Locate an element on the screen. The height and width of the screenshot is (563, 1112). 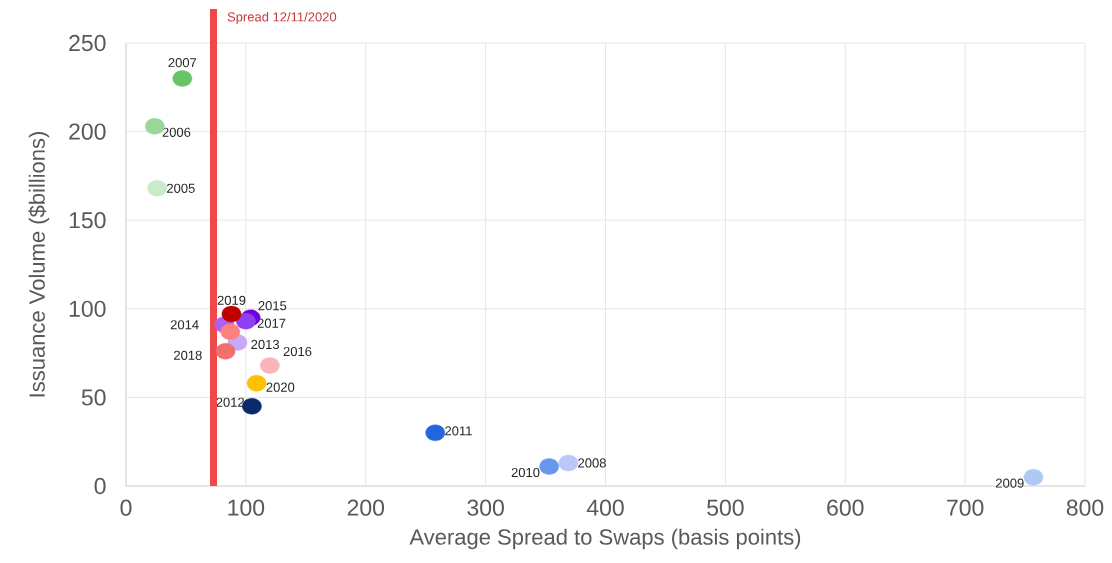
series-label: 2010 is located at coordinates (525, 472).